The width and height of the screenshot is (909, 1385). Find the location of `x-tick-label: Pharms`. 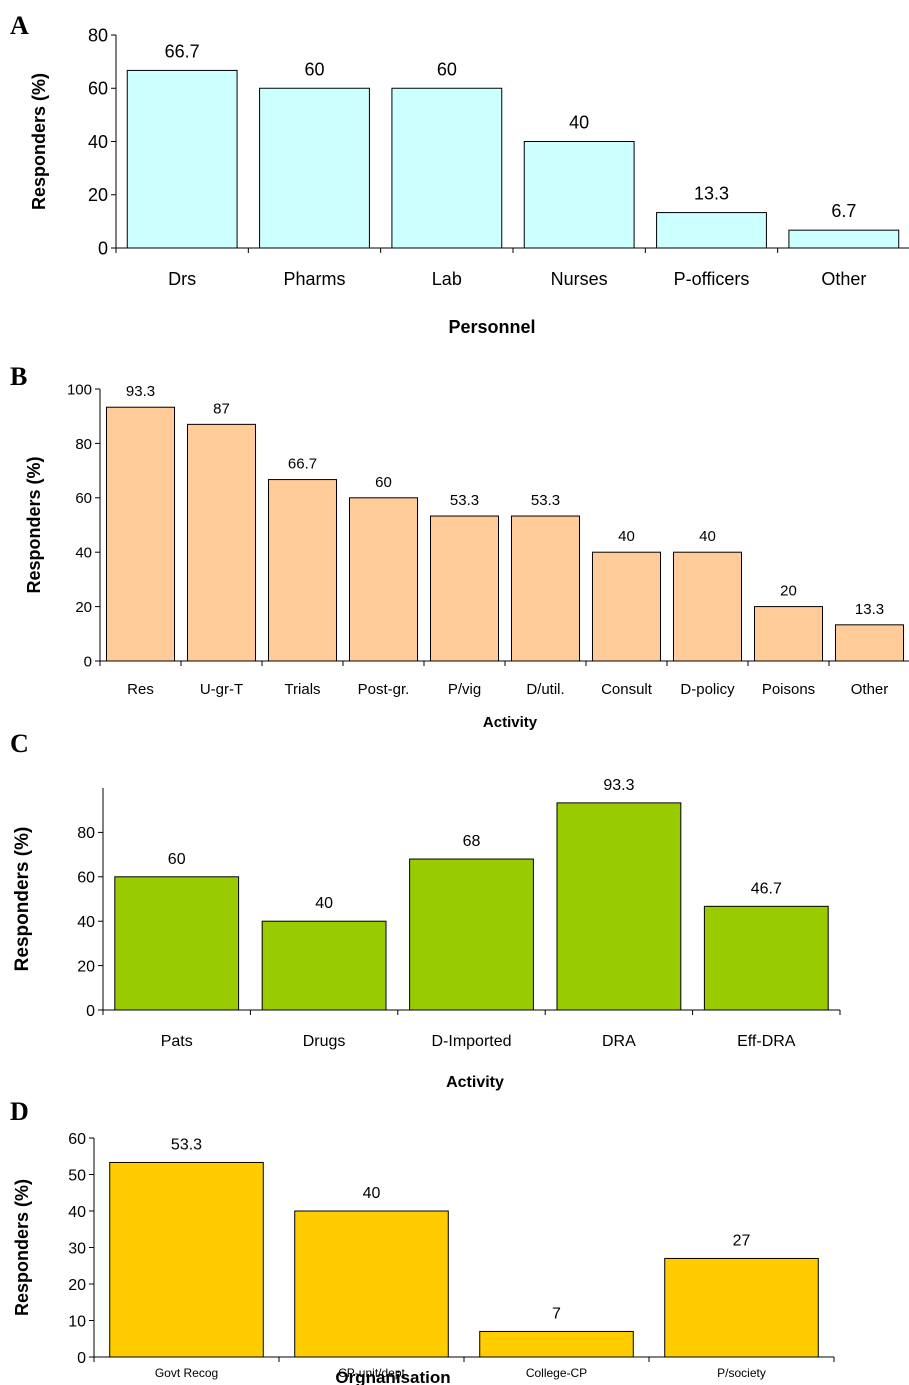

x-tick-label: Pharms is located at coordinates (314, 279).